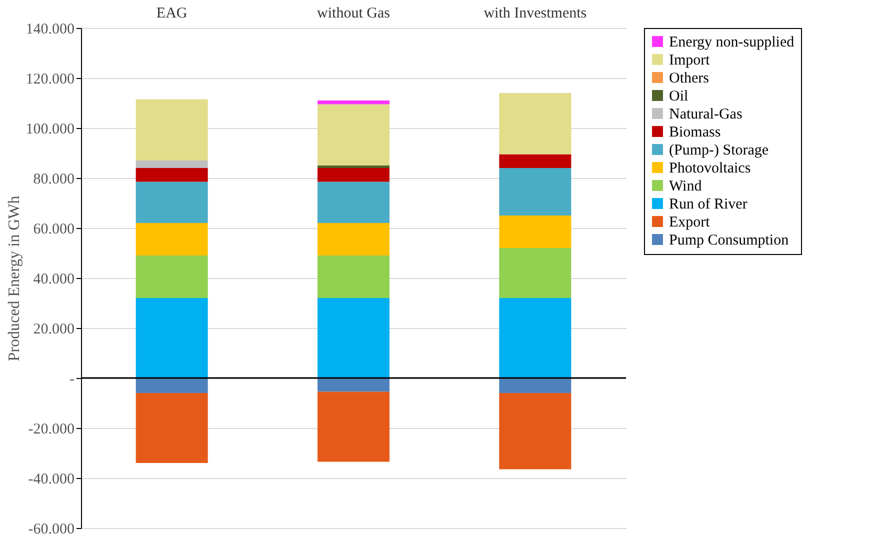  I want to click on legend-label: Pump Consumption, so click(729, 240).